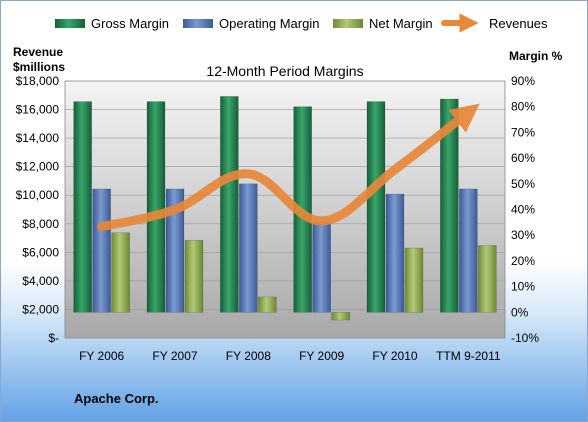 The width and height of the screenshot is (588, 422). I want to click on chart-title: 12-Month Period Margins, so click(284, 71).